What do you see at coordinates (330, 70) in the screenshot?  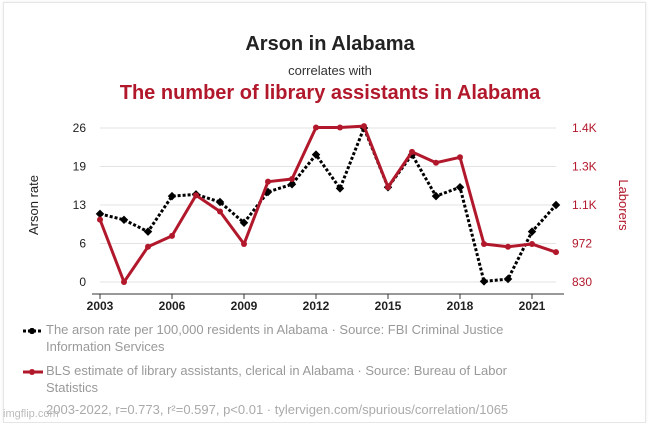 I see `chart-subtitle: correlates with` at bounding box center [330, 70].